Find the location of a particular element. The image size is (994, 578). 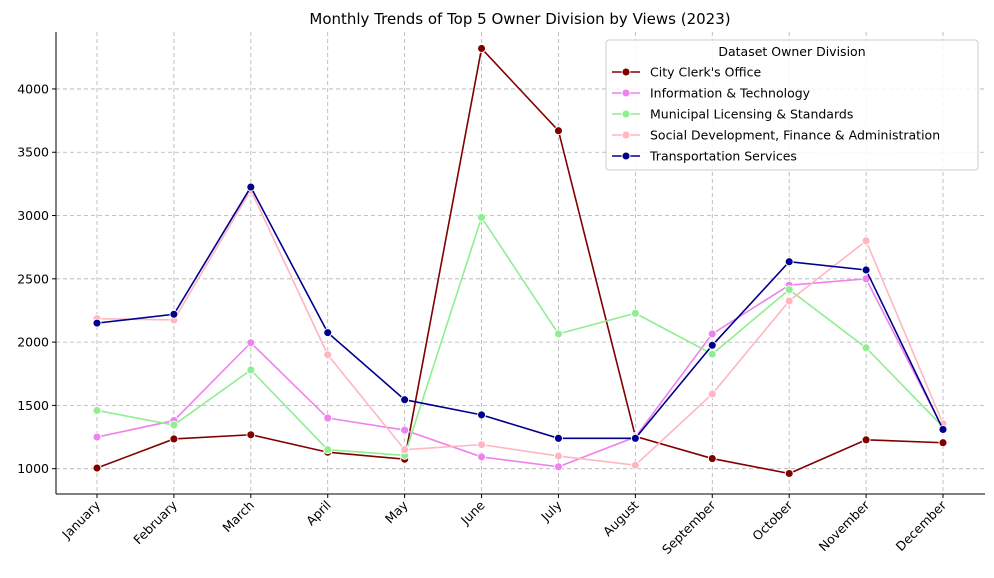

legend-title: Dataset Owner Division is located at coordinates (791, 51).